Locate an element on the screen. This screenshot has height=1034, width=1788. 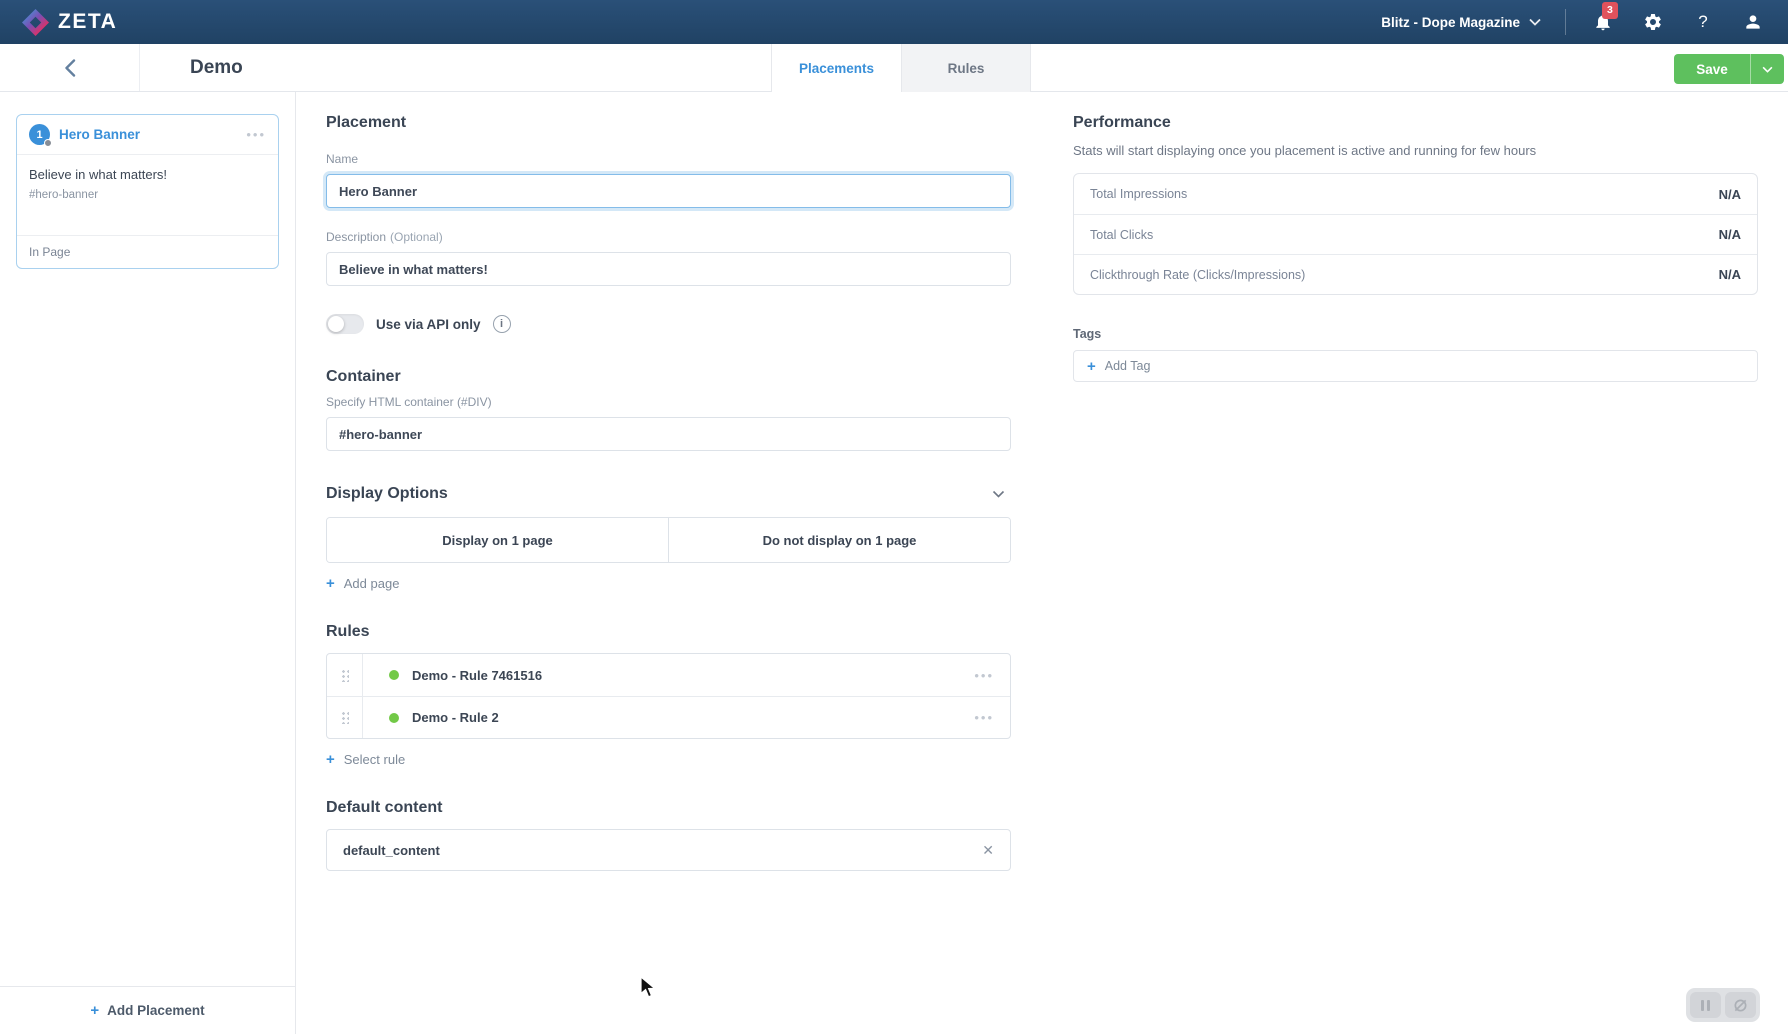
rule-row: Demo - Rule 2 ••• is located at coordinates (668, 717).